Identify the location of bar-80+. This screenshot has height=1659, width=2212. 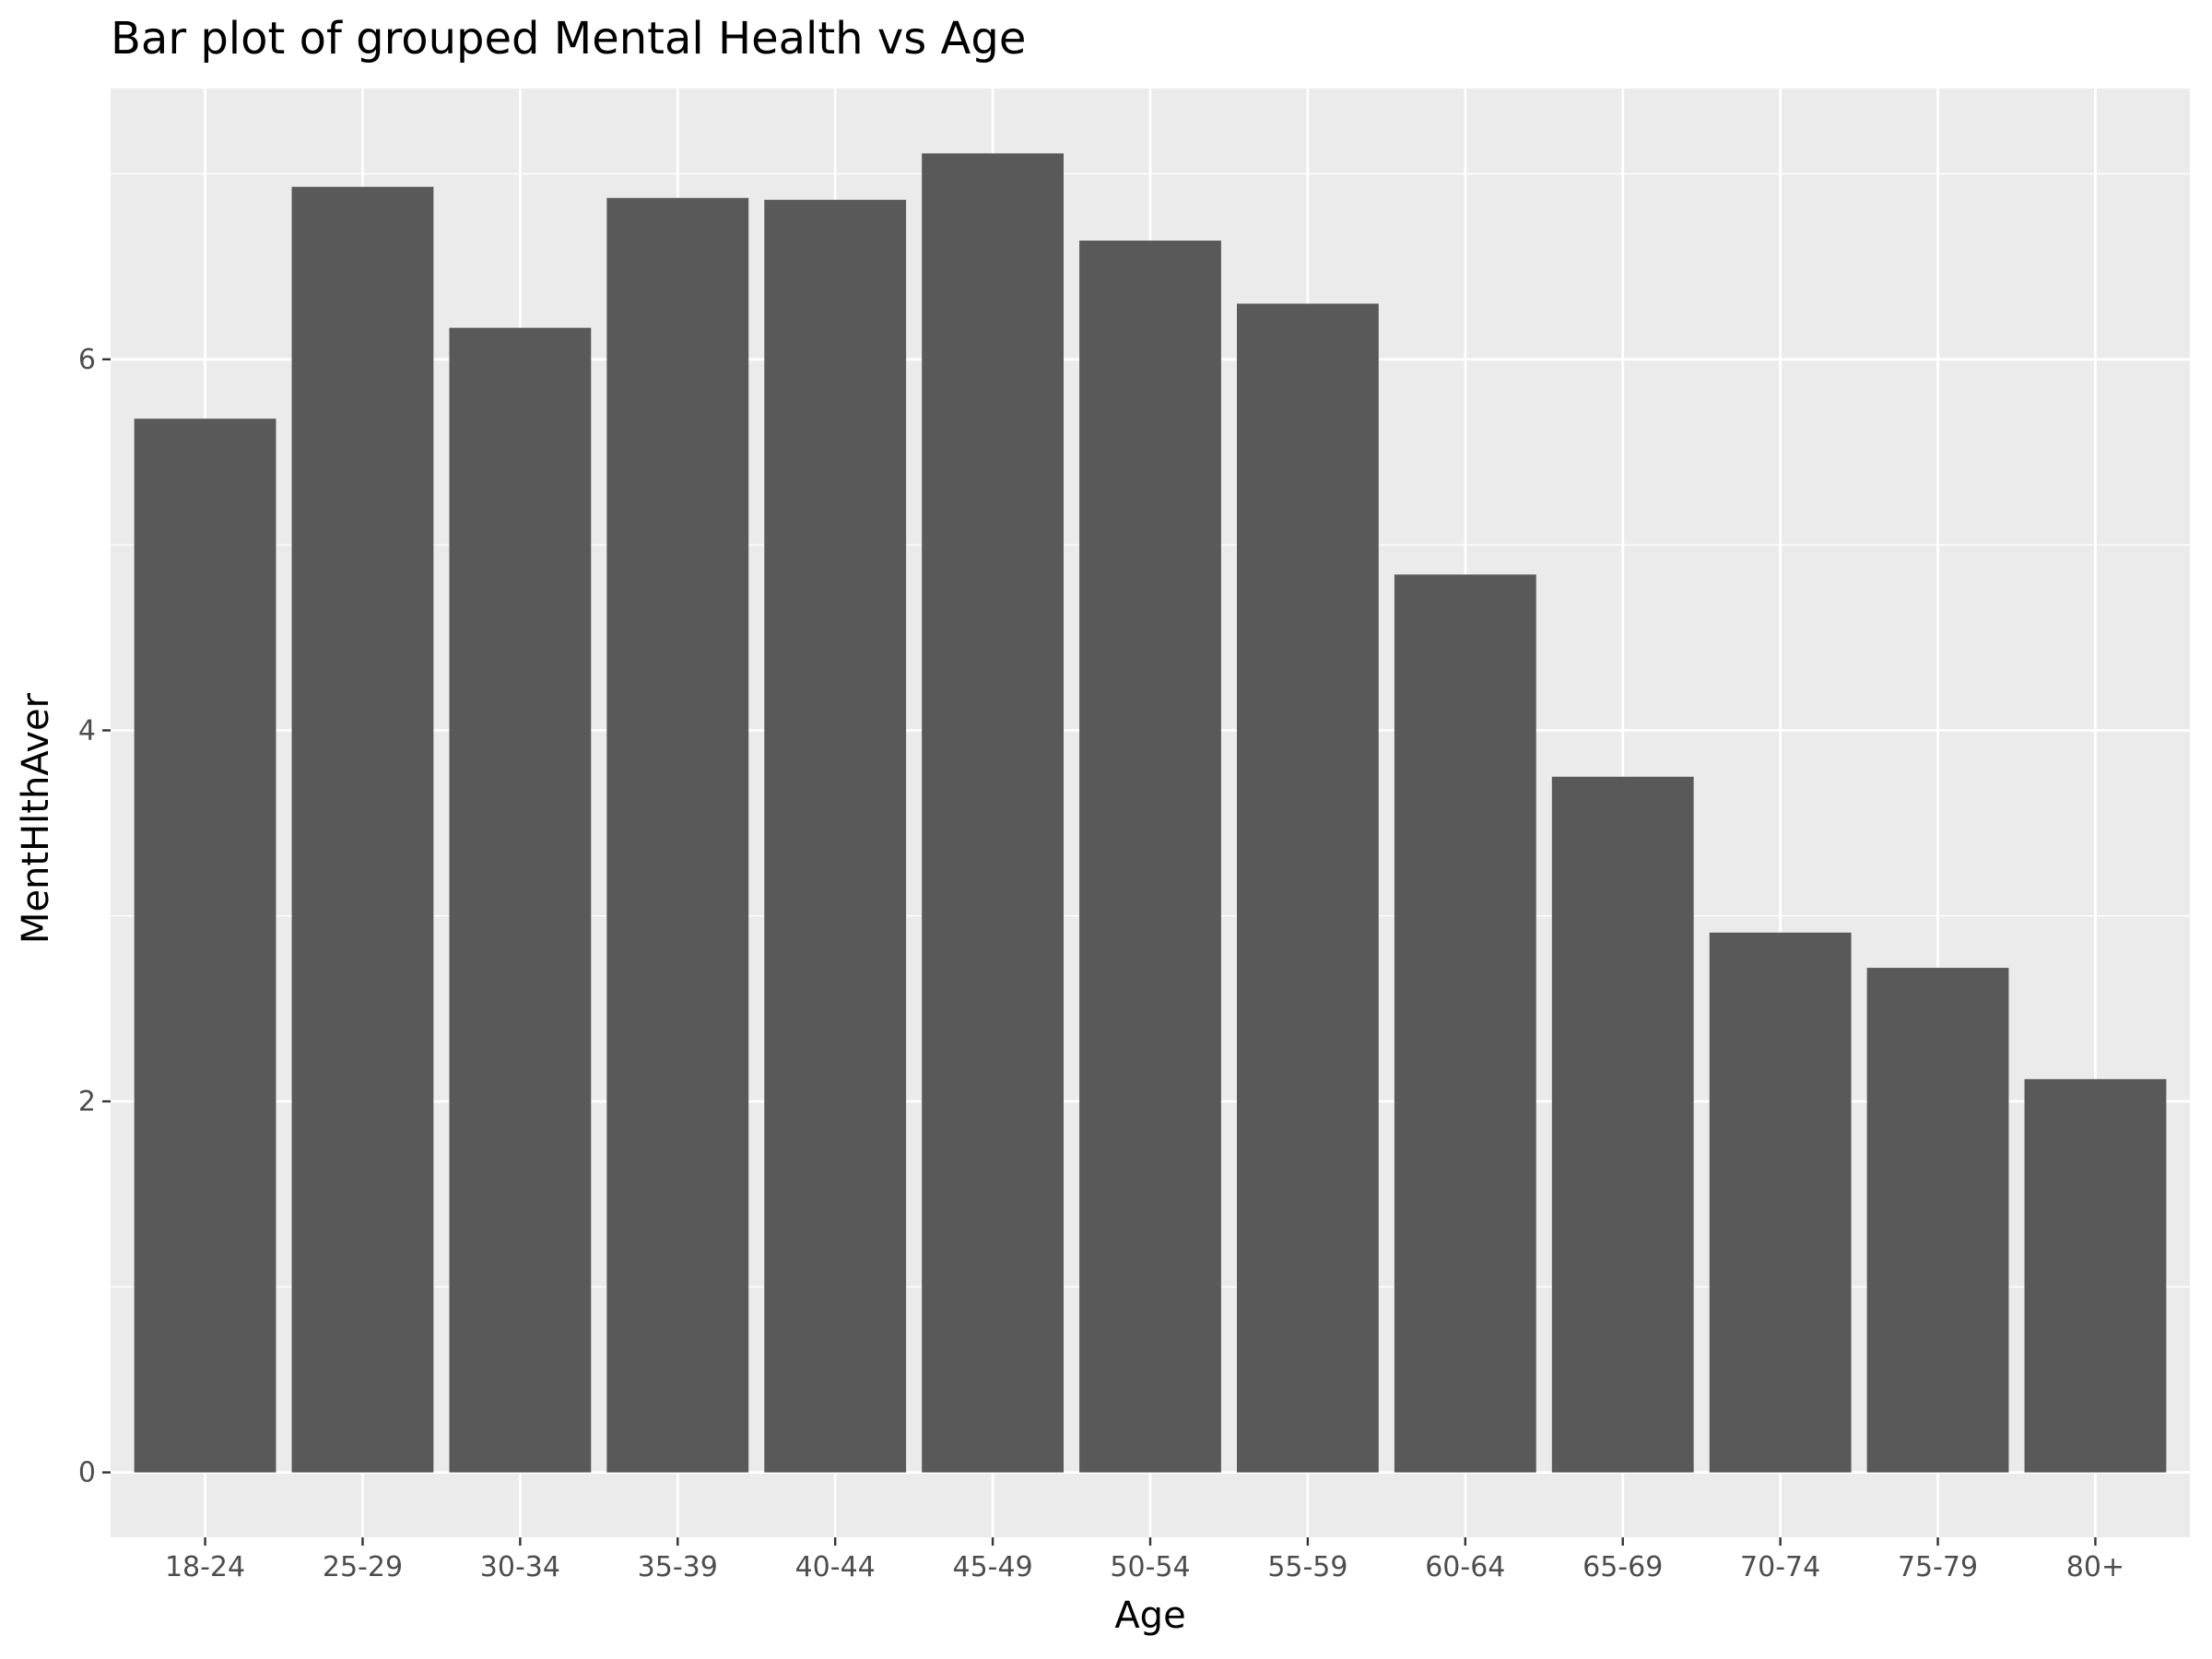
(2095, 1275).